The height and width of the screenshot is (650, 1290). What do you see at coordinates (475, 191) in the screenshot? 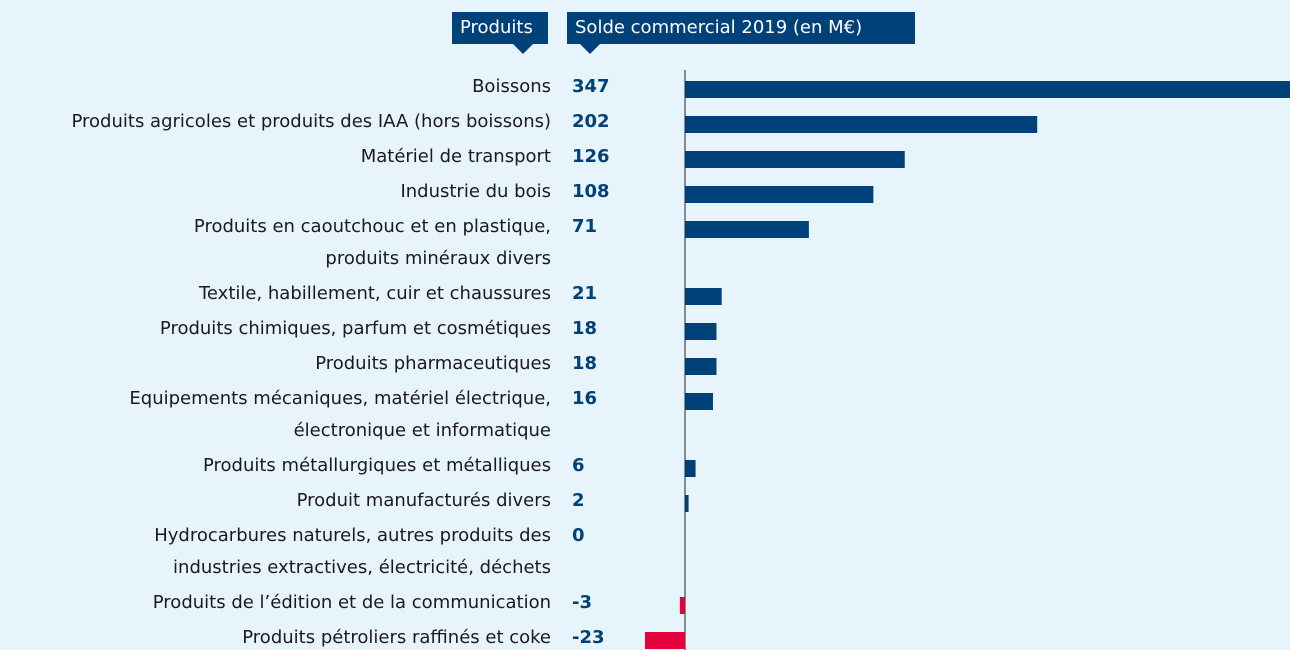
I see `category-label: Industrie du bois` at bounding box center [475, 191].